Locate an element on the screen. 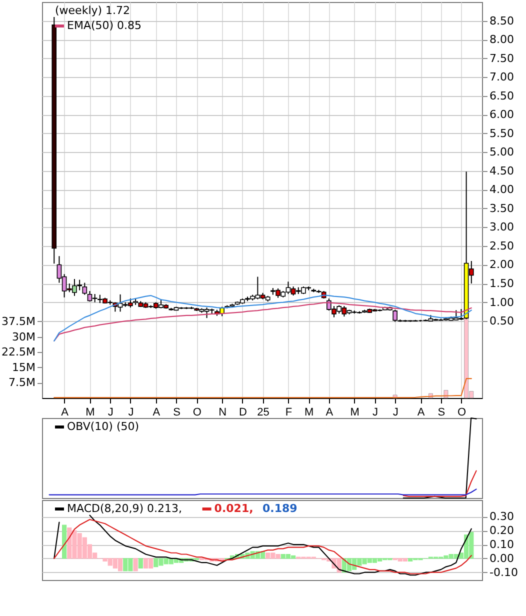 The width and height of the screenshot is (526, 616). y-tick-label: 1.50 is located at coordinates (502, 283).